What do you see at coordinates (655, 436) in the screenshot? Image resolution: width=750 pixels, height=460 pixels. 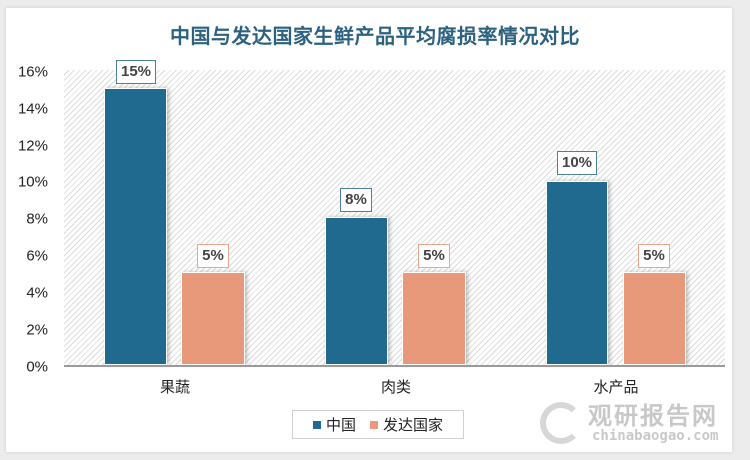 I see `watermark-en-text: chinabaogao.com` at bounding box center [655, 436].